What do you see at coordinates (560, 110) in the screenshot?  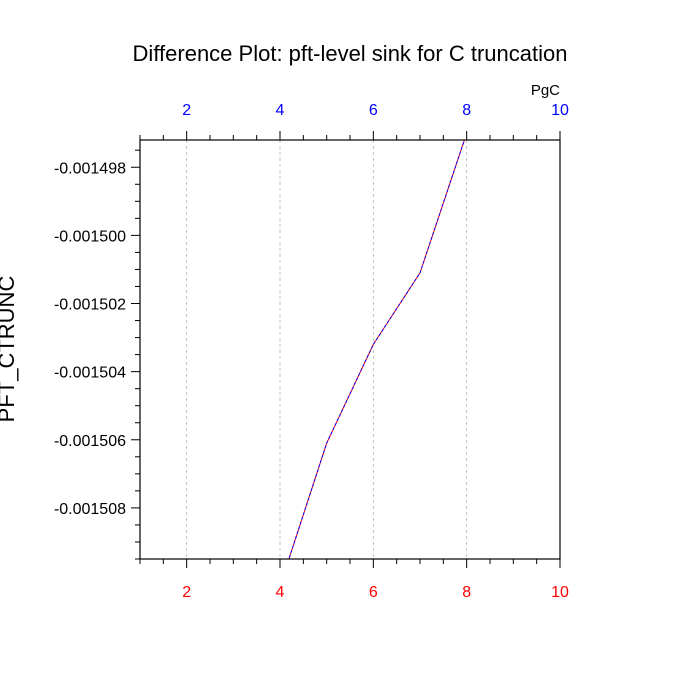 I see `x-tick-label-top: 10` at bounding box center [560, 110].